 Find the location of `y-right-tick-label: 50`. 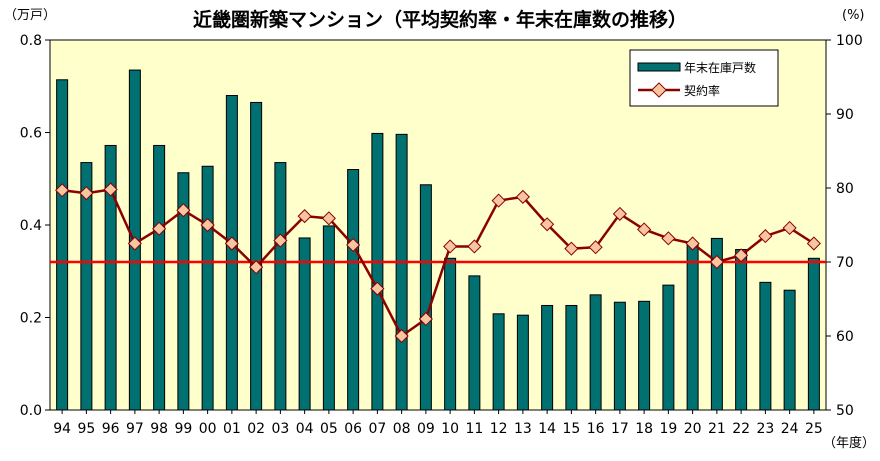

y-right-tick-label: 50 is located at coordinates (845, 411).